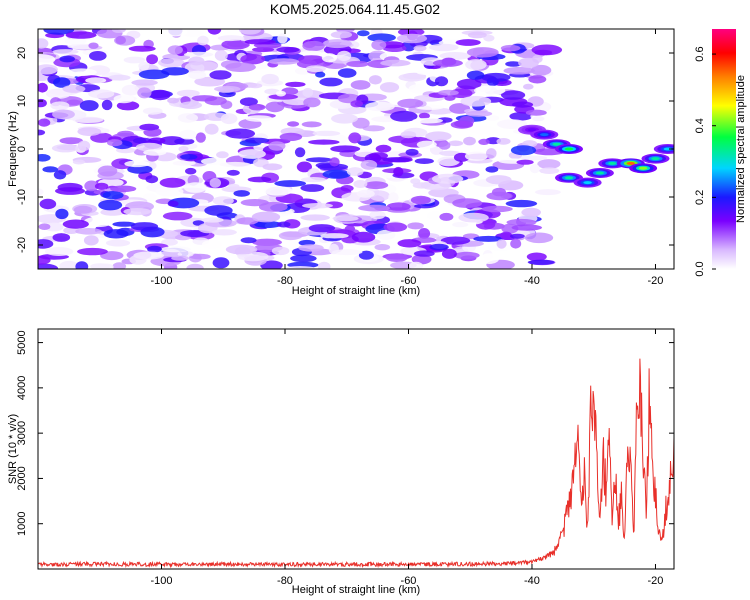 The height and width of the screenshot is (600, 750). Describe the element at coordinates (161, 581) in the screenshot. I see `x-tick-label: -100` at that location.